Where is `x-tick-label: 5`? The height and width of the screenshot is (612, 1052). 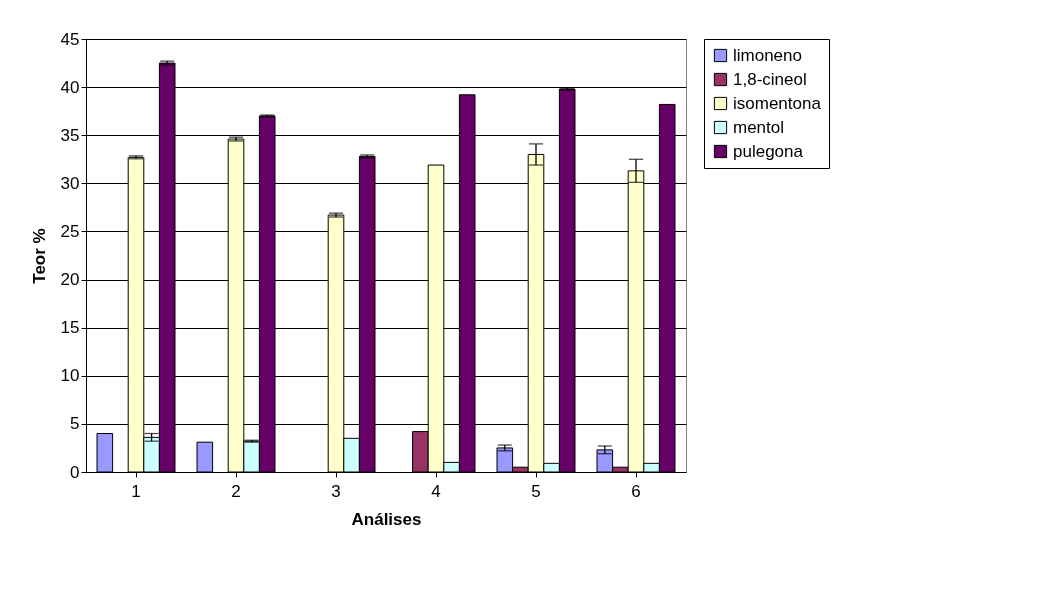 x-tick-label: 5 is located at coordinates (536, 491).